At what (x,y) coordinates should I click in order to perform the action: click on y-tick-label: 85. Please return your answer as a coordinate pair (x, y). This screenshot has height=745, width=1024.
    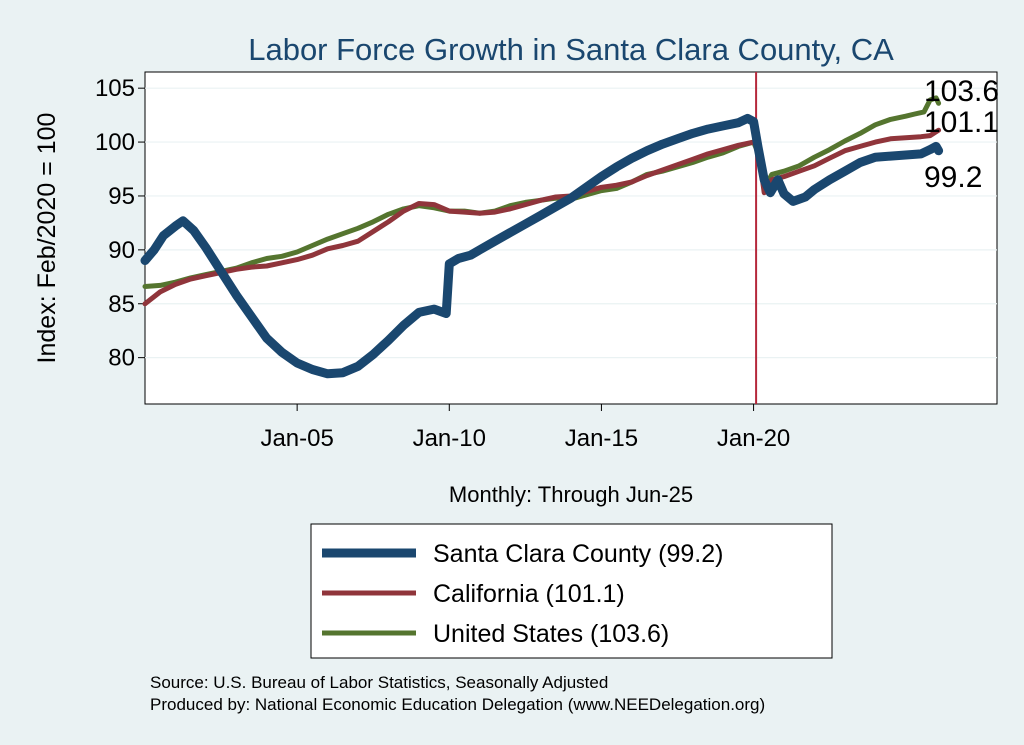
    Looking at the image, I should click on (121, 304).